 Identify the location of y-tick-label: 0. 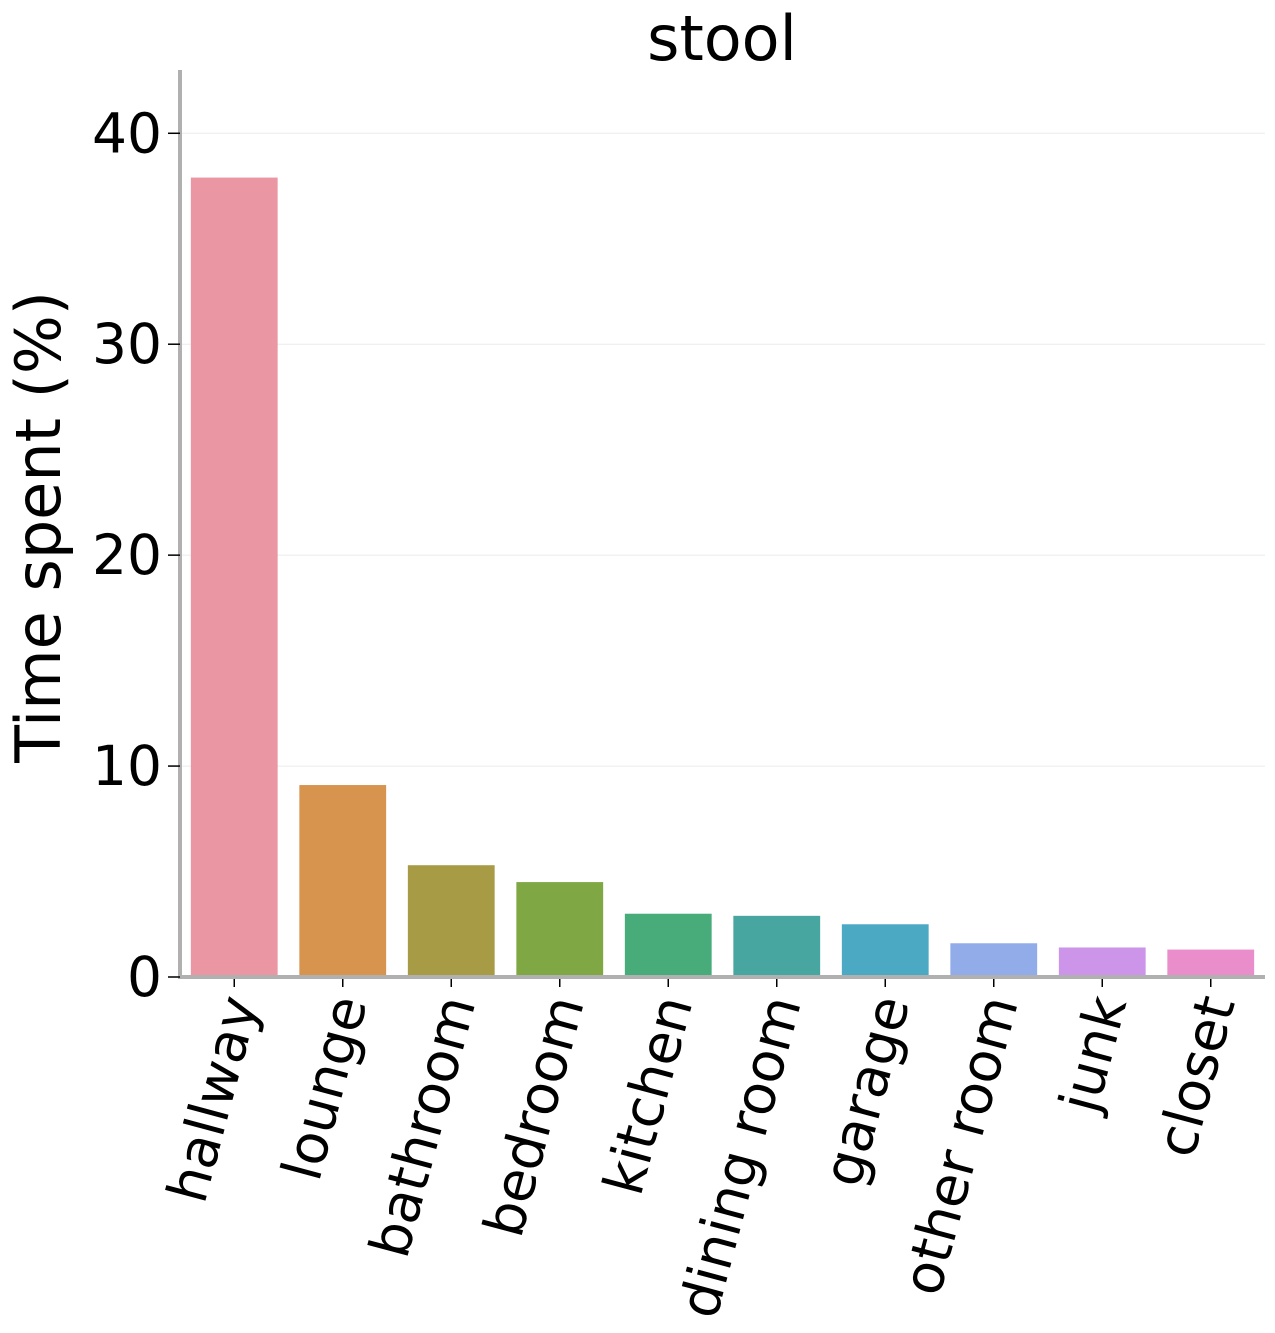
(144, 977).